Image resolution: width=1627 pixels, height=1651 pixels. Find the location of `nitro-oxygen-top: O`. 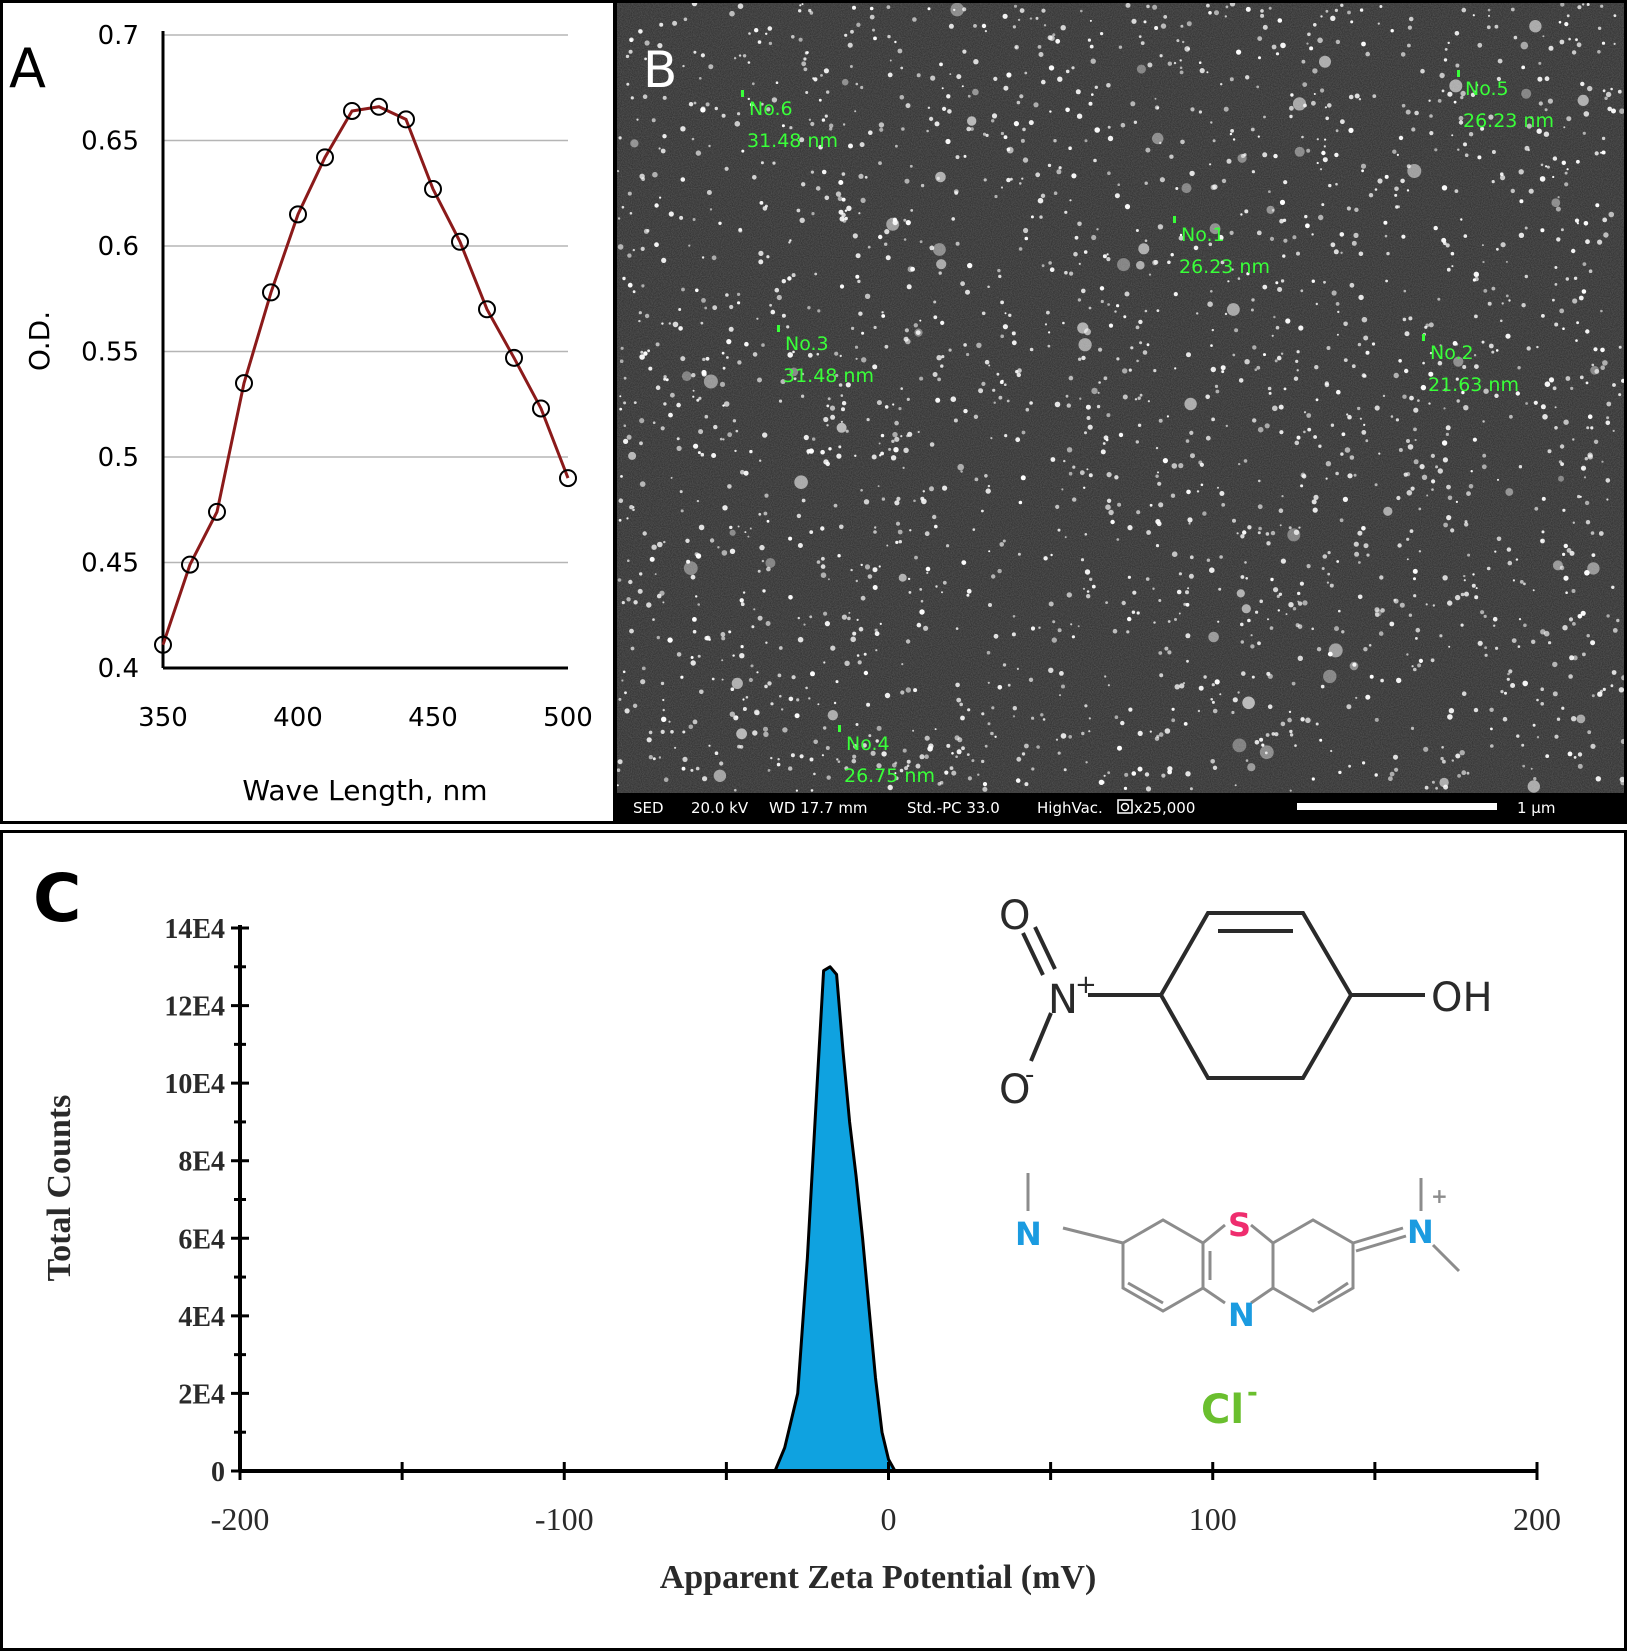

nitro-oxygen-top: O is located at coordinates (1014, 916).